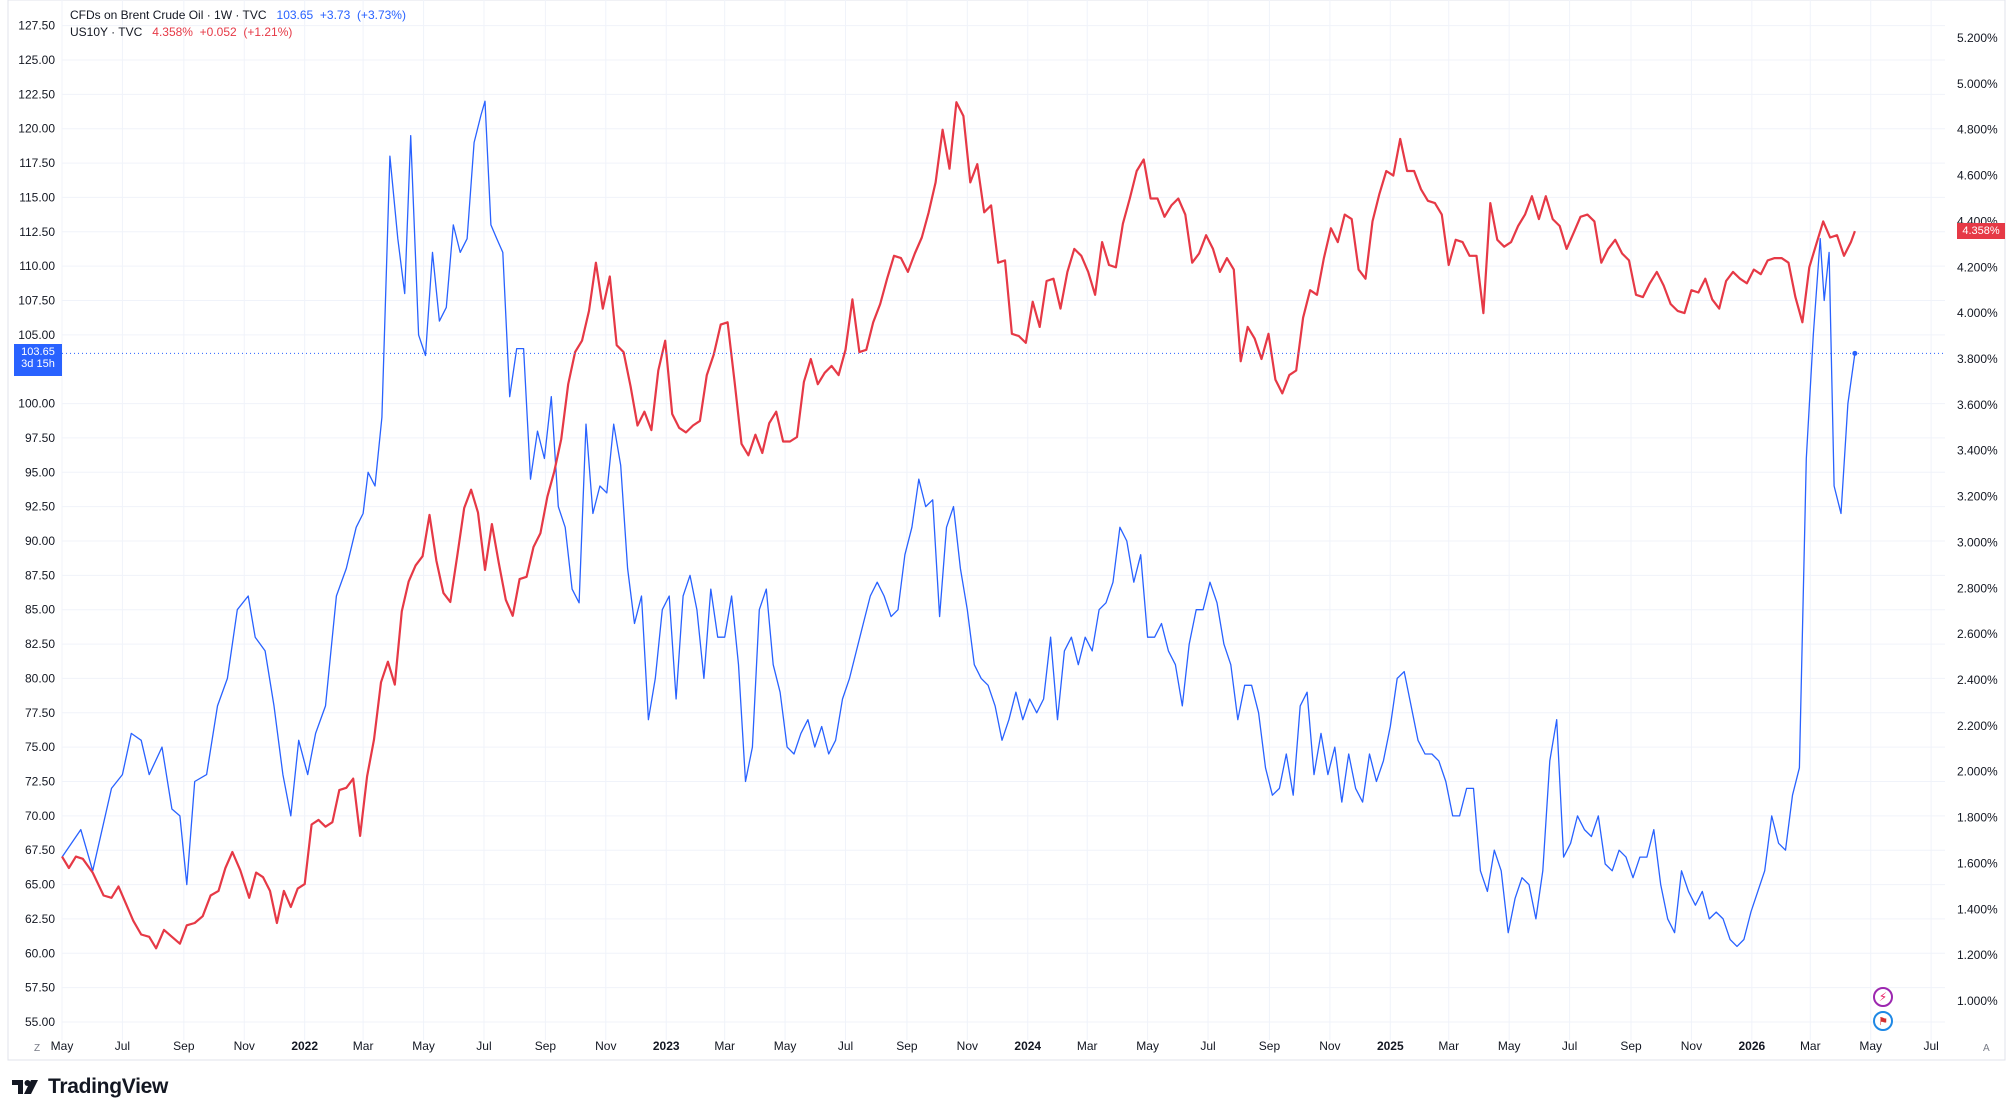  Describe the element at coordinates (1977, 818) in the screenshot. I see `right-axis-tick-label: 1.800%` at that location.